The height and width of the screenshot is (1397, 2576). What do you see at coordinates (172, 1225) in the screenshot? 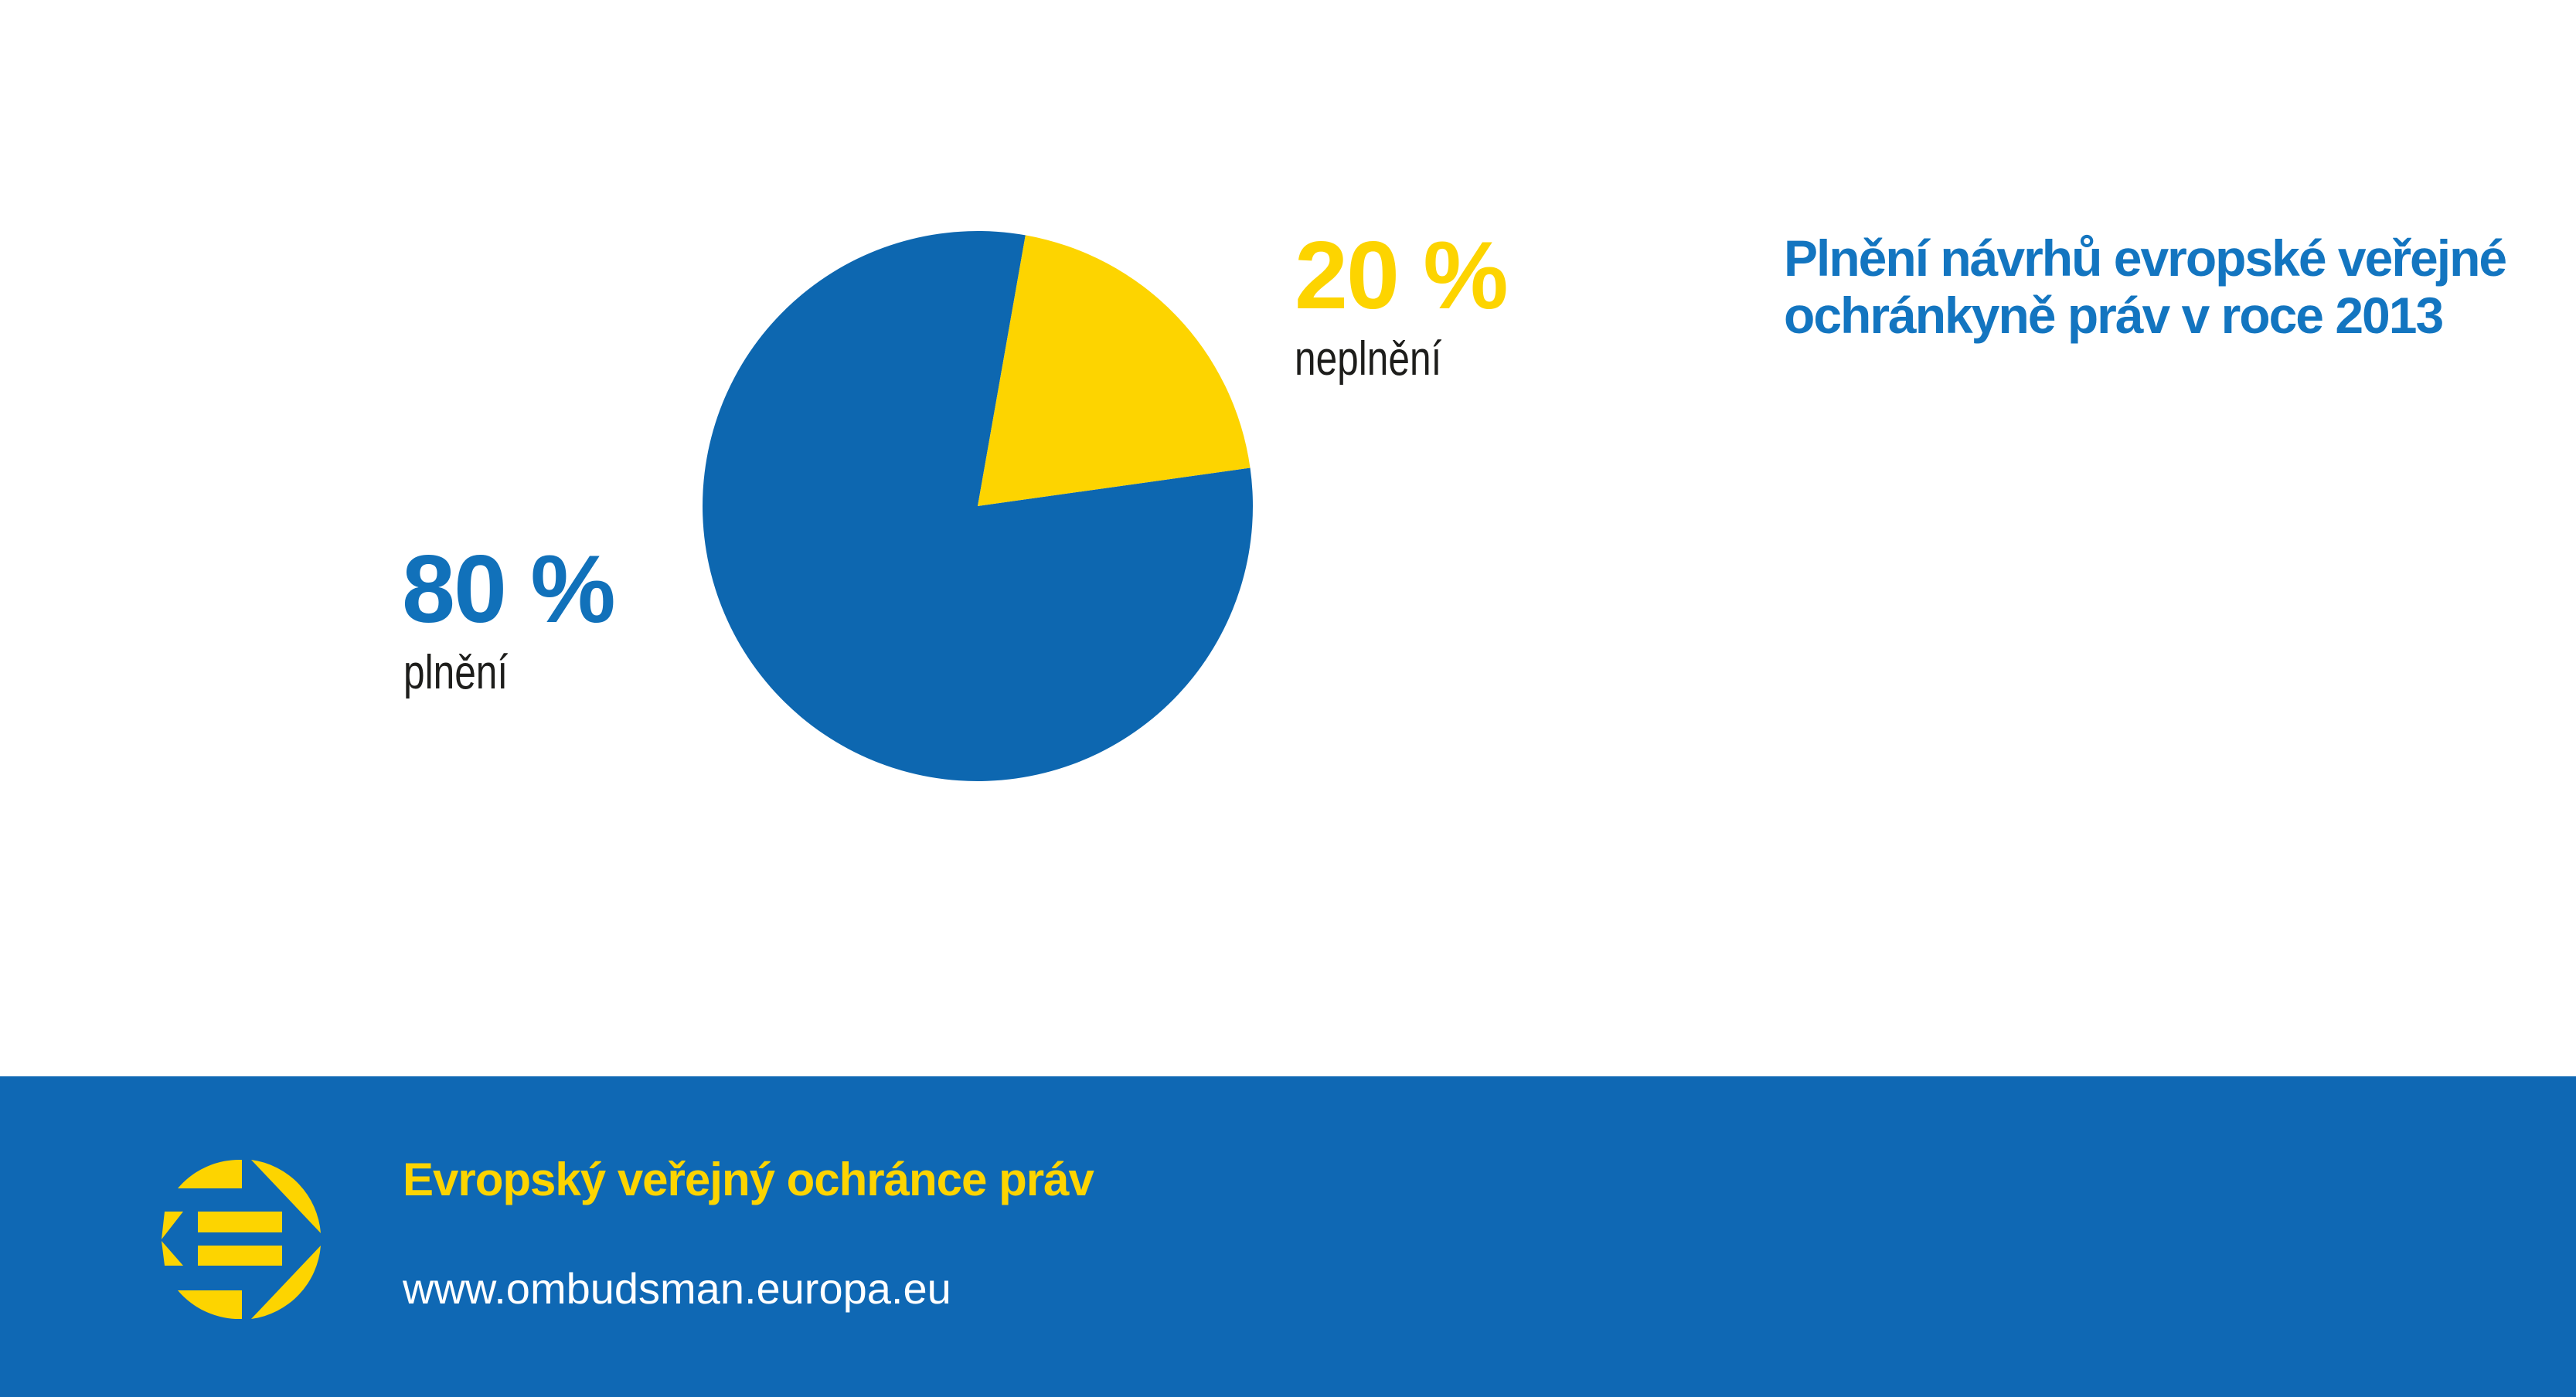
I see `logo-chevron-upper` at bounding box center [172, 1225].